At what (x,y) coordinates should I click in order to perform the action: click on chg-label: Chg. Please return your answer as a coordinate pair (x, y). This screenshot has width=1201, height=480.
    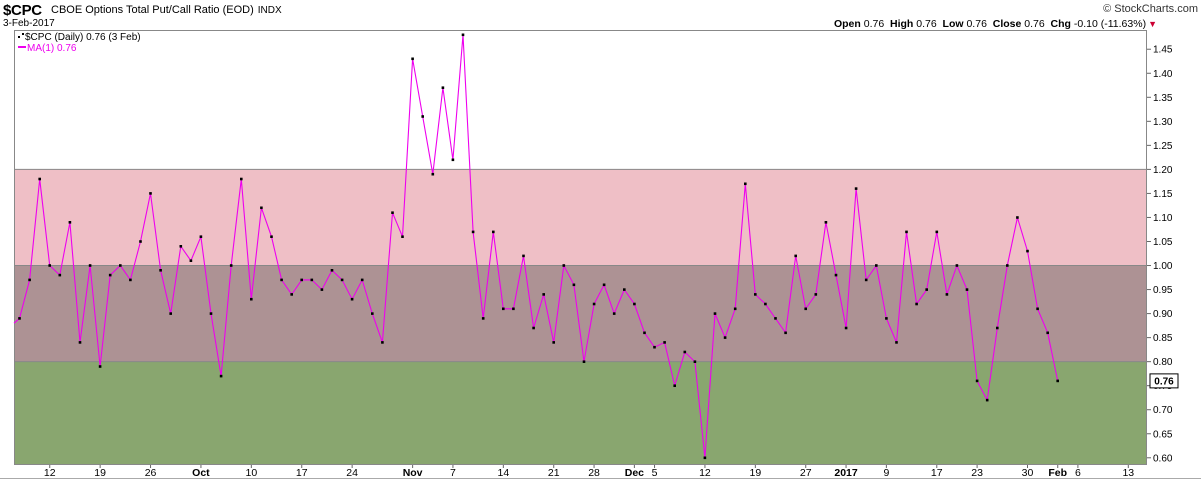
    Looking at the image, I should click on (1060, 24).